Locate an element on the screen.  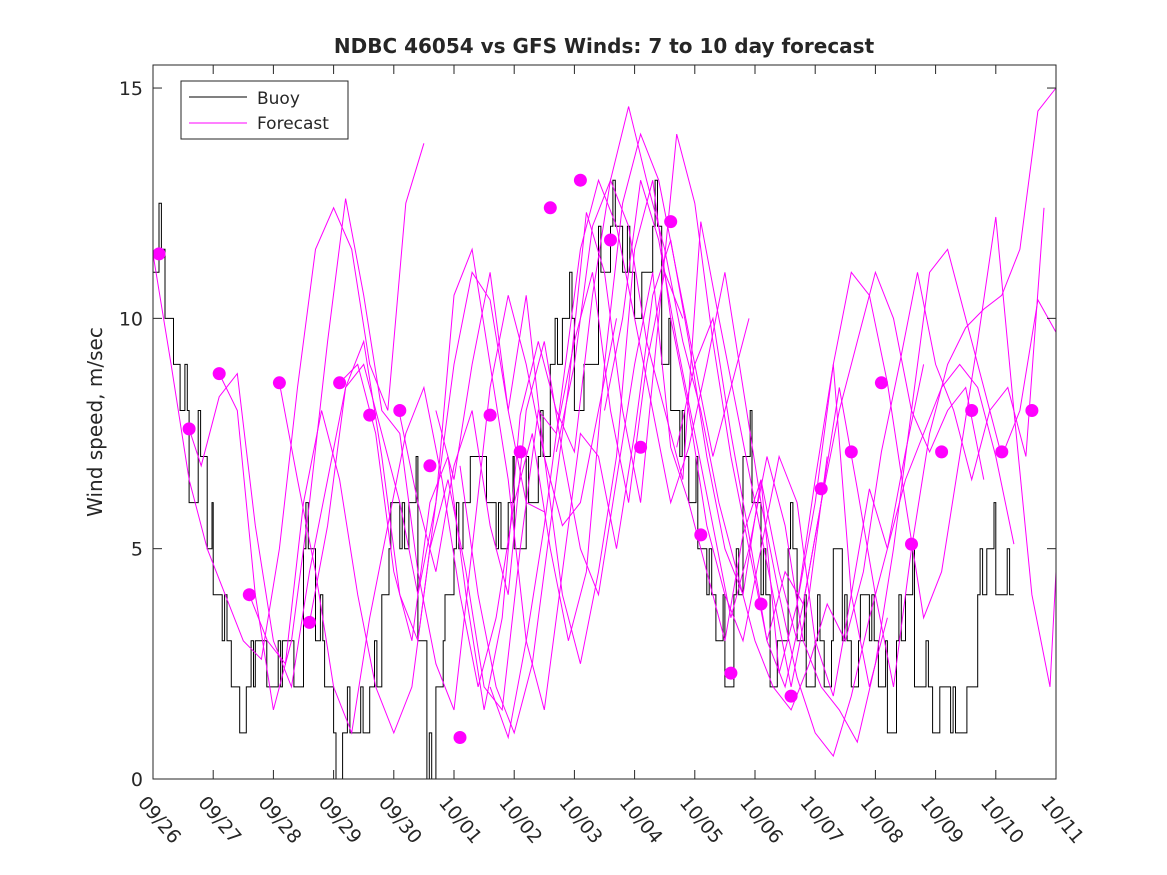
x-tick-label: 10/10 is located at coordinates (1002, 820).